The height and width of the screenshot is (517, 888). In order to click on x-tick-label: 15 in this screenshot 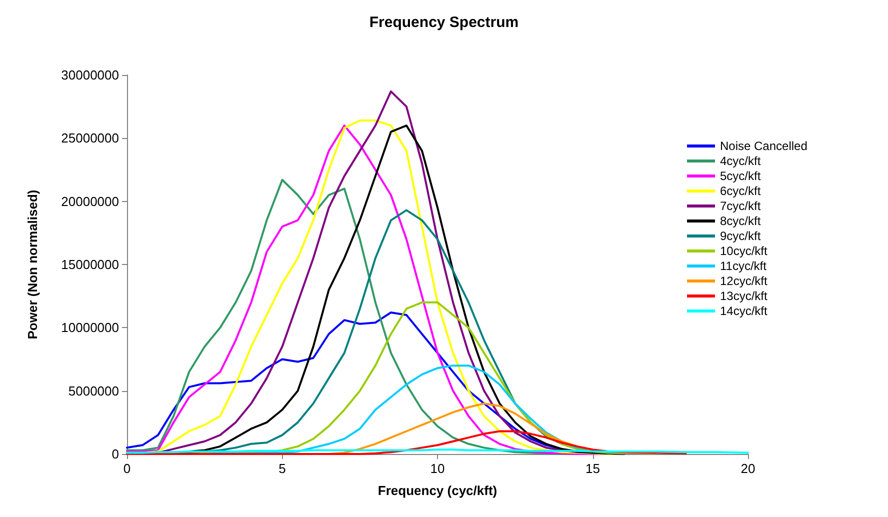, I will do `click(593, 468)`.